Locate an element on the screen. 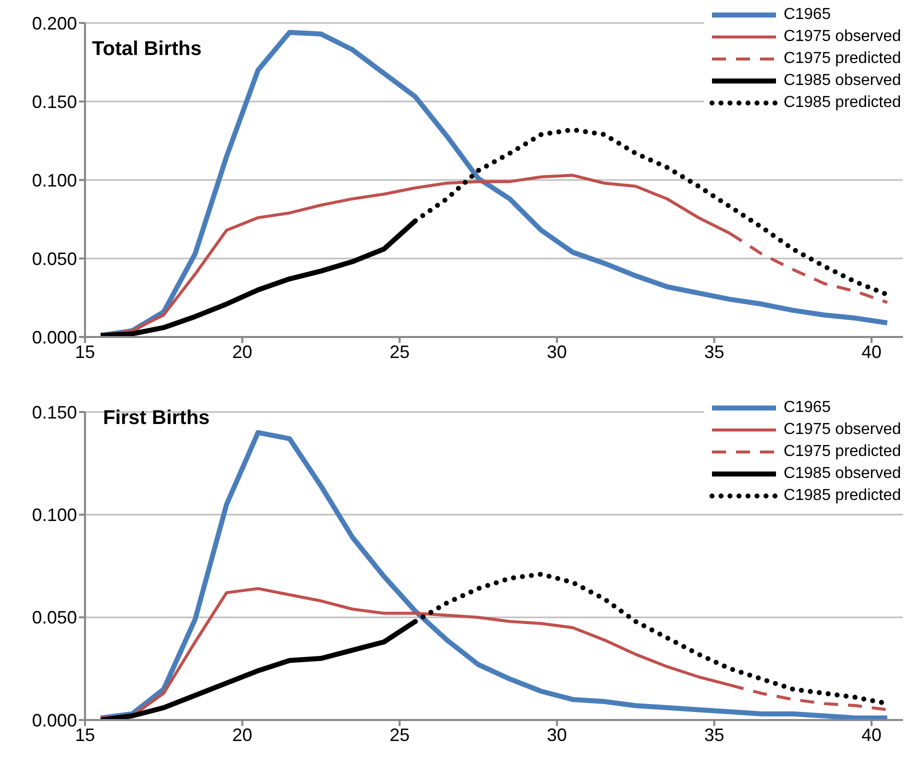  y-tick-label: 0.200 is located at coordinates (54, 23).